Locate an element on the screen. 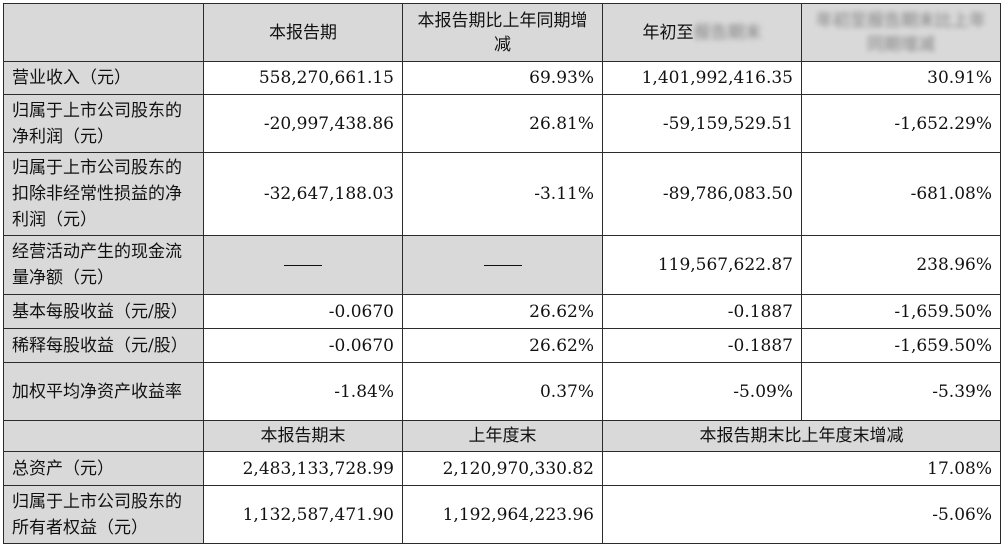 This screenshot has height=551, width=1004. header-ytd-yoy-change: 年初至报告期末比上年同期增减 is located at coordinates (901, 32).